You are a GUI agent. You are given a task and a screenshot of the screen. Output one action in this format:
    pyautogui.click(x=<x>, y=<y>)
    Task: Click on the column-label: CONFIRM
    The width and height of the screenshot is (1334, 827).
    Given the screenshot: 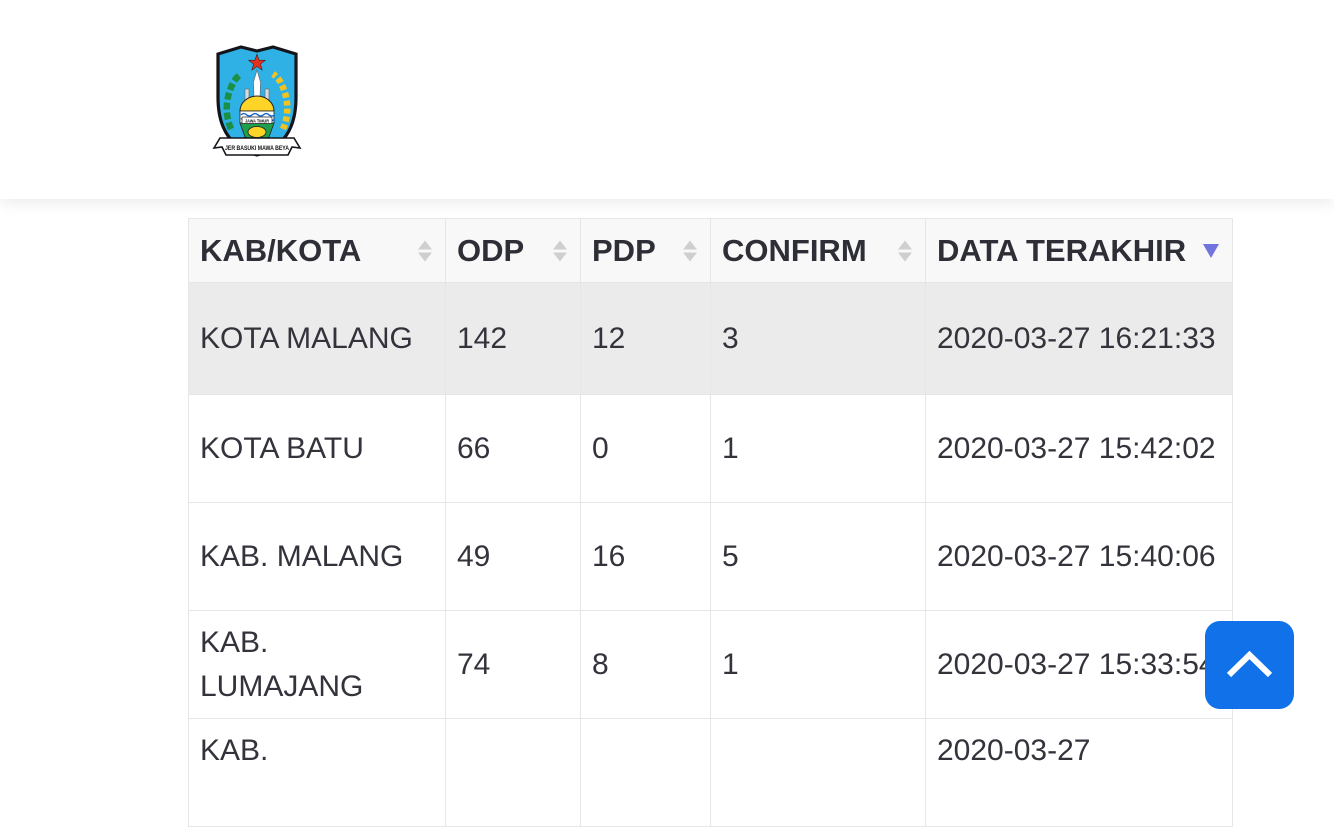 What is the action you would take?
    pyautogui.click(x=794, y=250)
    